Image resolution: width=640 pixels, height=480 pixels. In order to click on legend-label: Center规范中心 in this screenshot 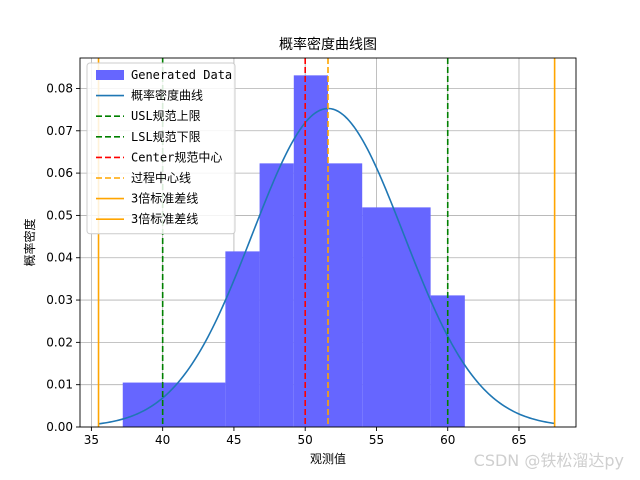, I will do `click(176, 156)`.